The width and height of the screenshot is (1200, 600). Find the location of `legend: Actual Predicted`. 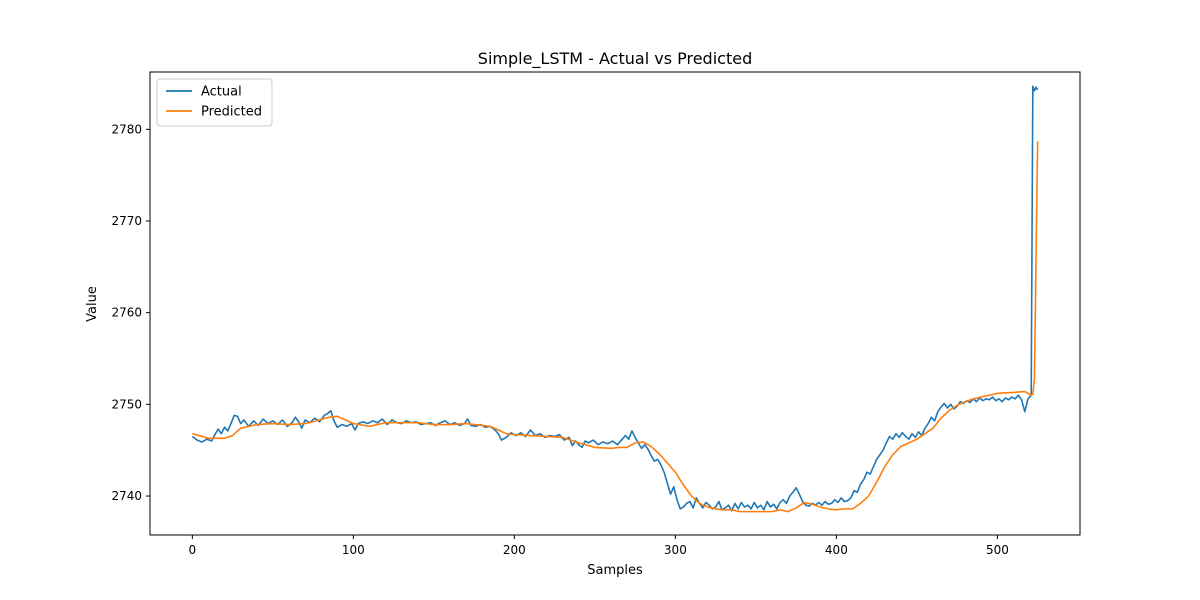

legend: Actual Predicted is located at coordinates (214, 102).